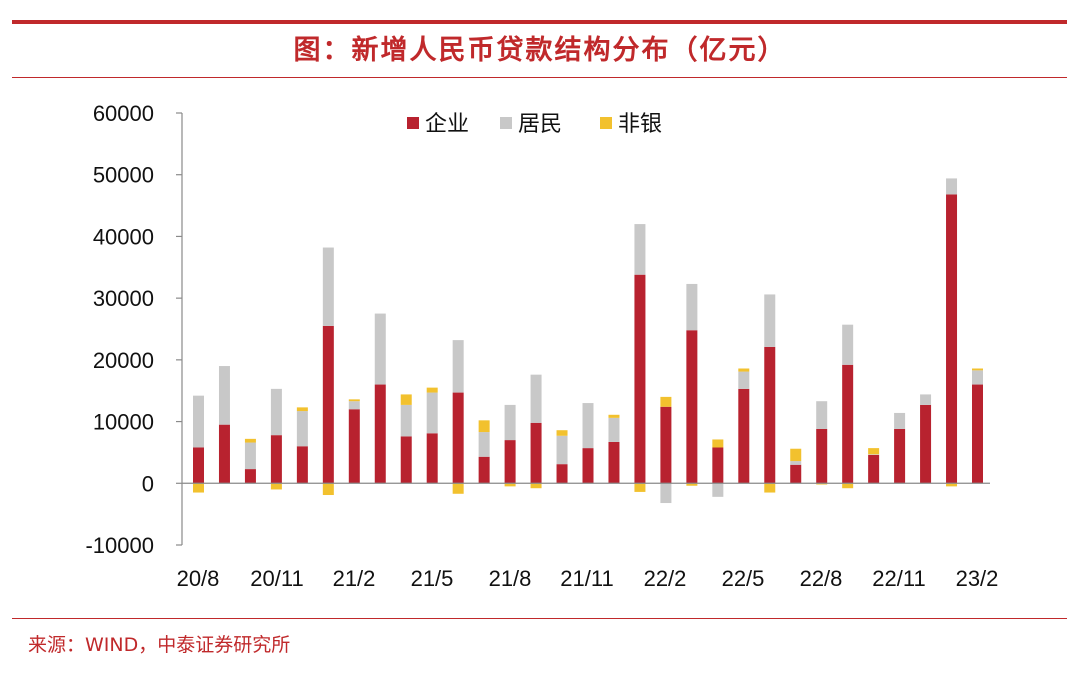  What do you see at coordinates (540, 124) in the screenshot?
I see `legend-label: 居民` at bounding box center [540, 124].